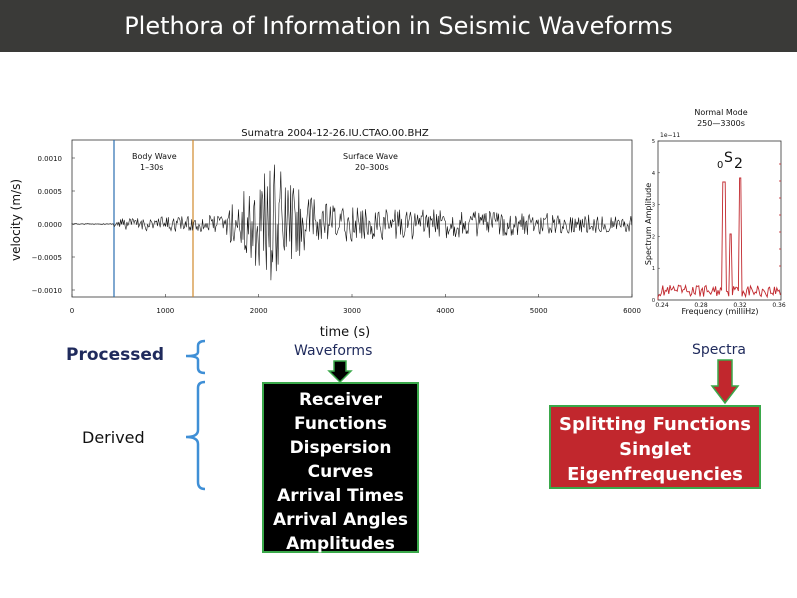 The height and width of the screenshot is (598, 797). I want to click on spectrum-frame, so click(719, 220).